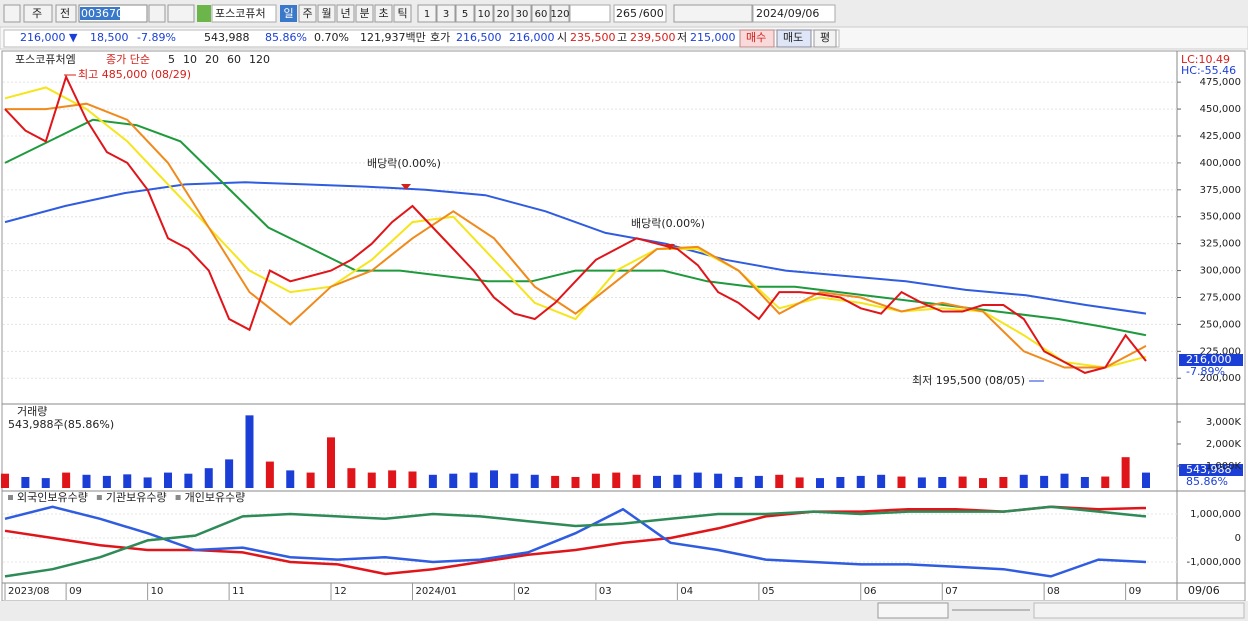 The height and width of the screenshot is (625, 1248). What do you see at coordinates (227, 37) in the screenshot?
I see `volume: 543,988` at bounding box center [227, 37].